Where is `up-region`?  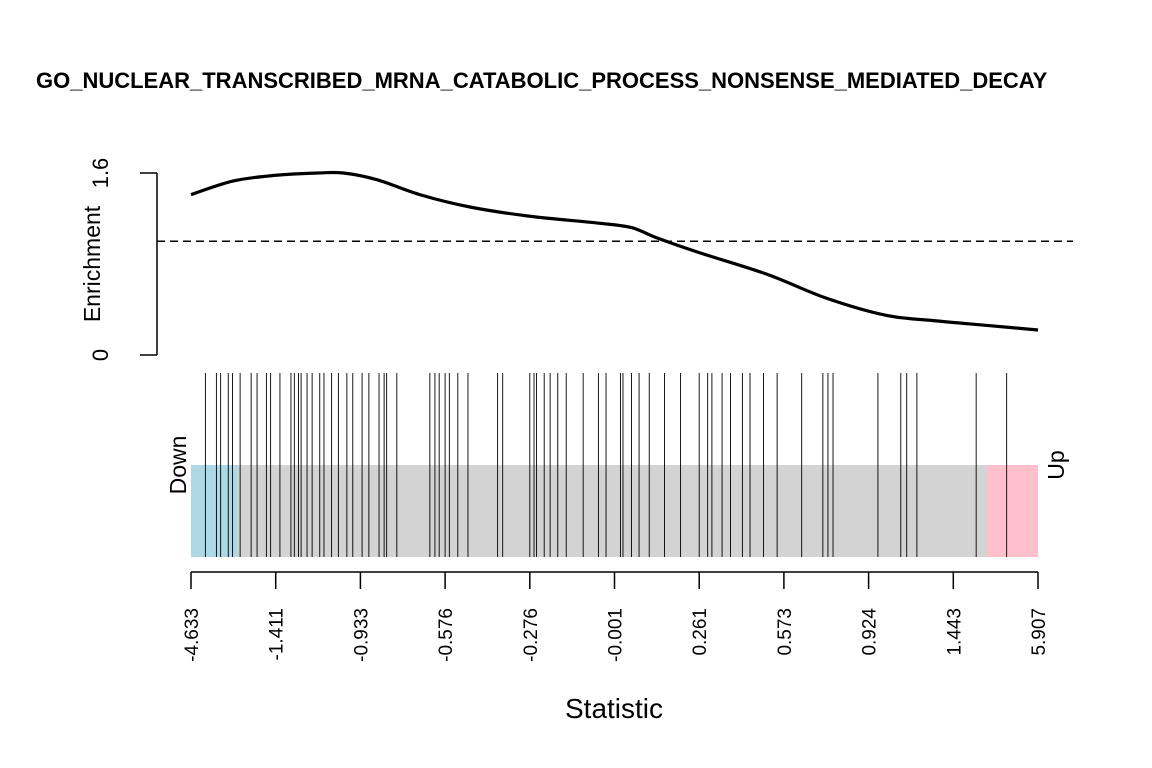 up-region is located at coordinates (1012, 511).